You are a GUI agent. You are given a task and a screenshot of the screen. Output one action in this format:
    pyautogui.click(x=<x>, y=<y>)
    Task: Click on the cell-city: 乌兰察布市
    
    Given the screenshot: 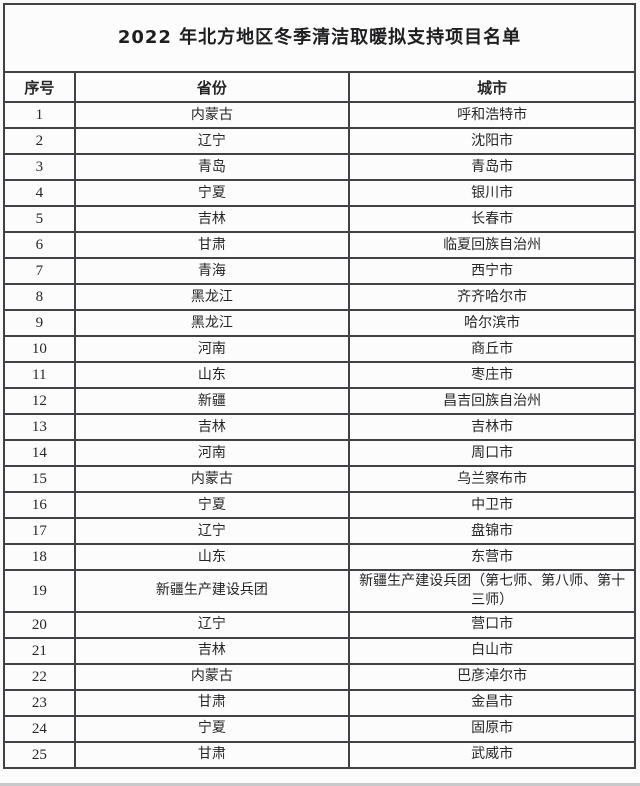 What is the action you would take?
    pyautogui.click(x=492, y=479)
    